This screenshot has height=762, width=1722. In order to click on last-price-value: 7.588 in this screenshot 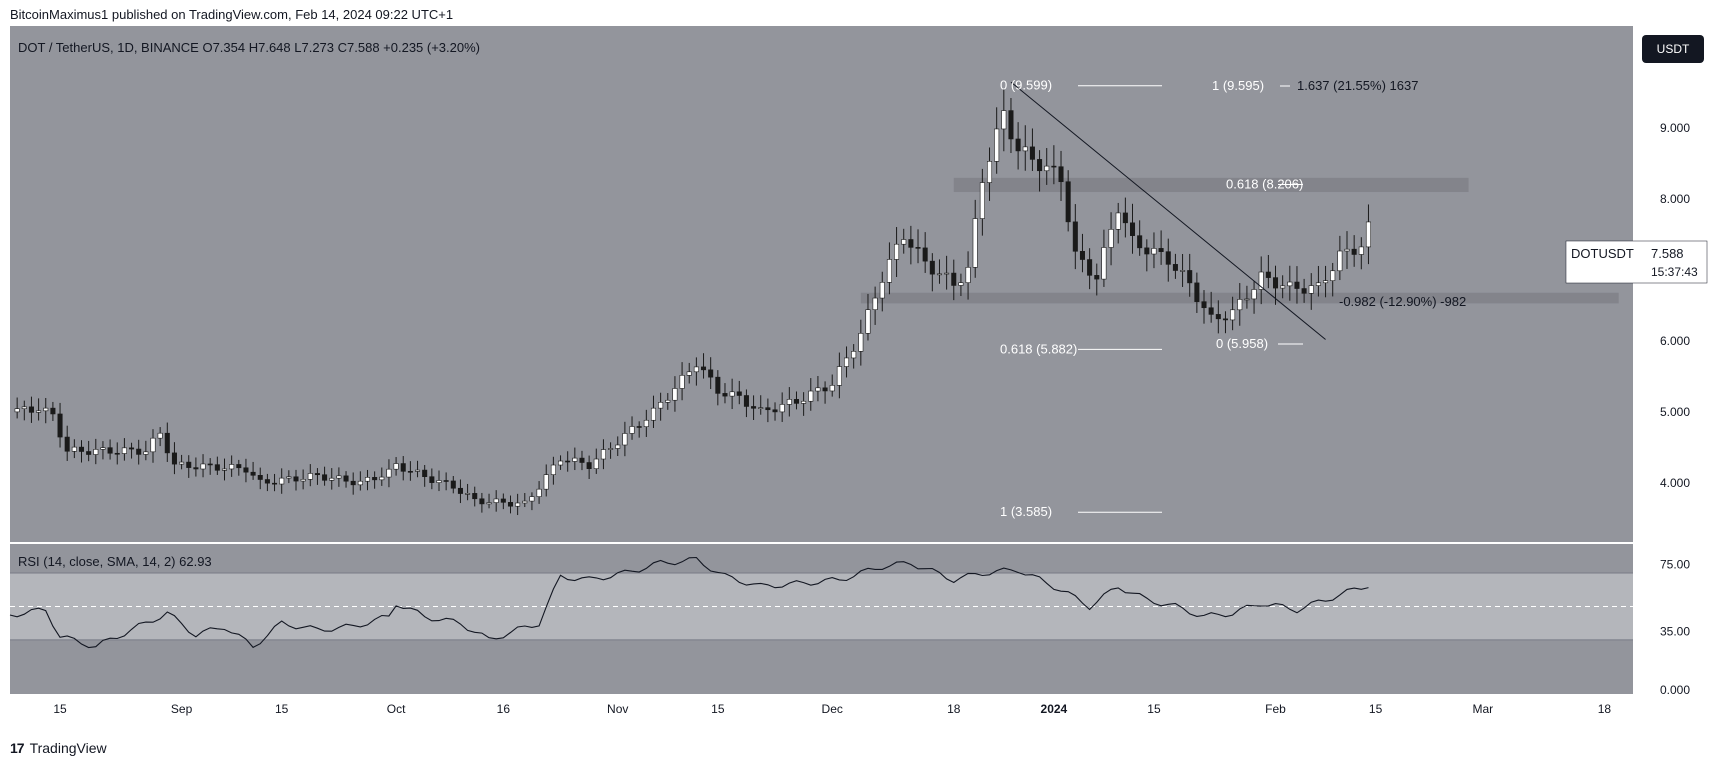, I will do `click(1667, 253)`.